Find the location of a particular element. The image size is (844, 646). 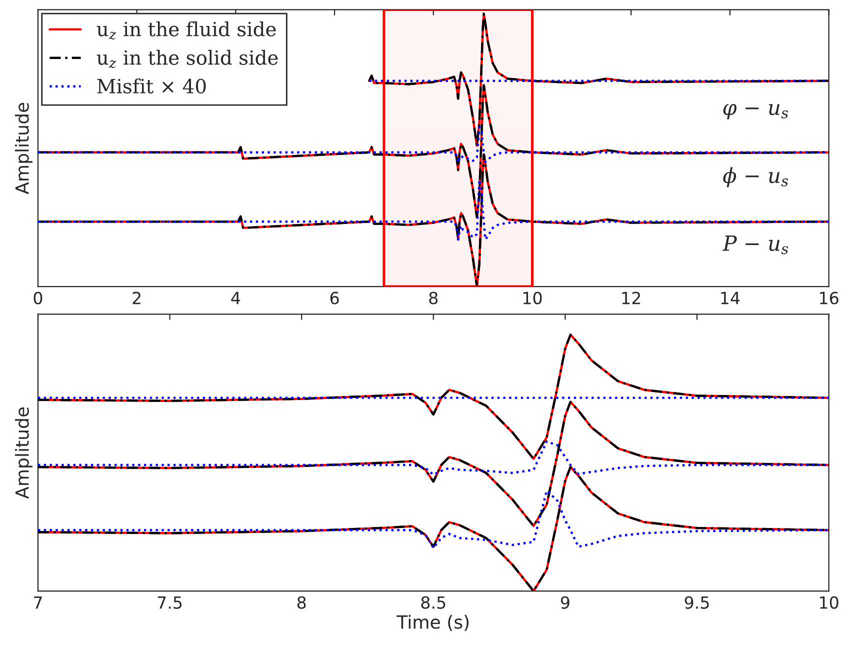

x-tick-label: 0 is located at coordinates (38, 298).